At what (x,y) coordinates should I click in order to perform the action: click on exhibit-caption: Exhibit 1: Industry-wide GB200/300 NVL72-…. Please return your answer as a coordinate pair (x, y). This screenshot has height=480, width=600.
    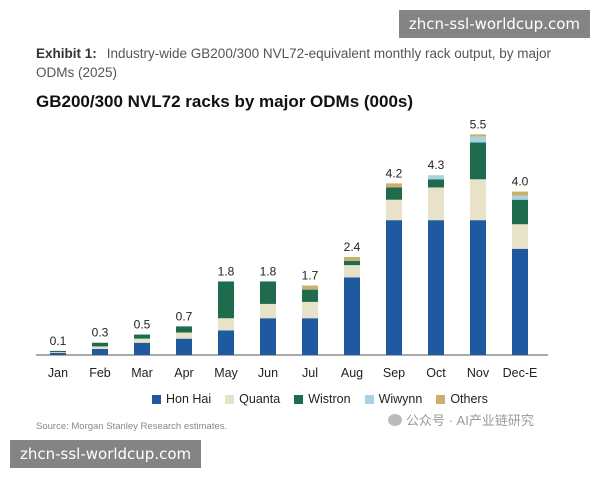
    Looking at the image, I should click on (296, 63).